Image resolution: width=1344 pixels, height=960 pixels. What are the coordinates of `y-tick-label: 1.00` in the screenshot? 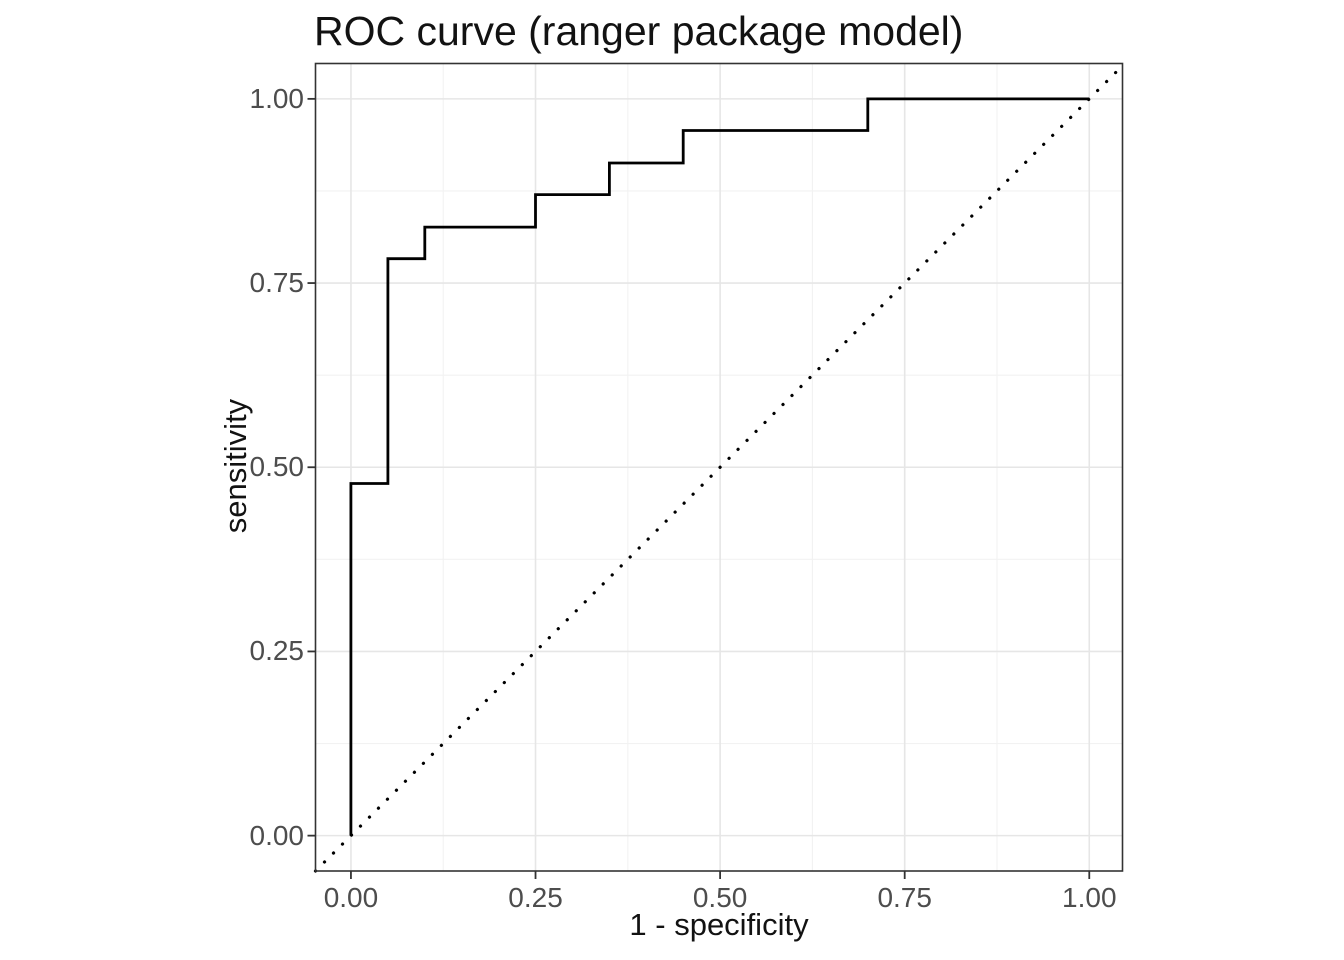 It's located at (277, 98).